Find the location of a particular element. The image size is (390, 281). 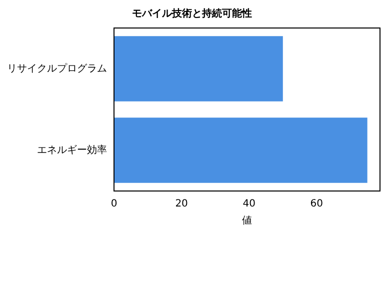

x-tick-label: 40 is located at coordinates (249, 204).